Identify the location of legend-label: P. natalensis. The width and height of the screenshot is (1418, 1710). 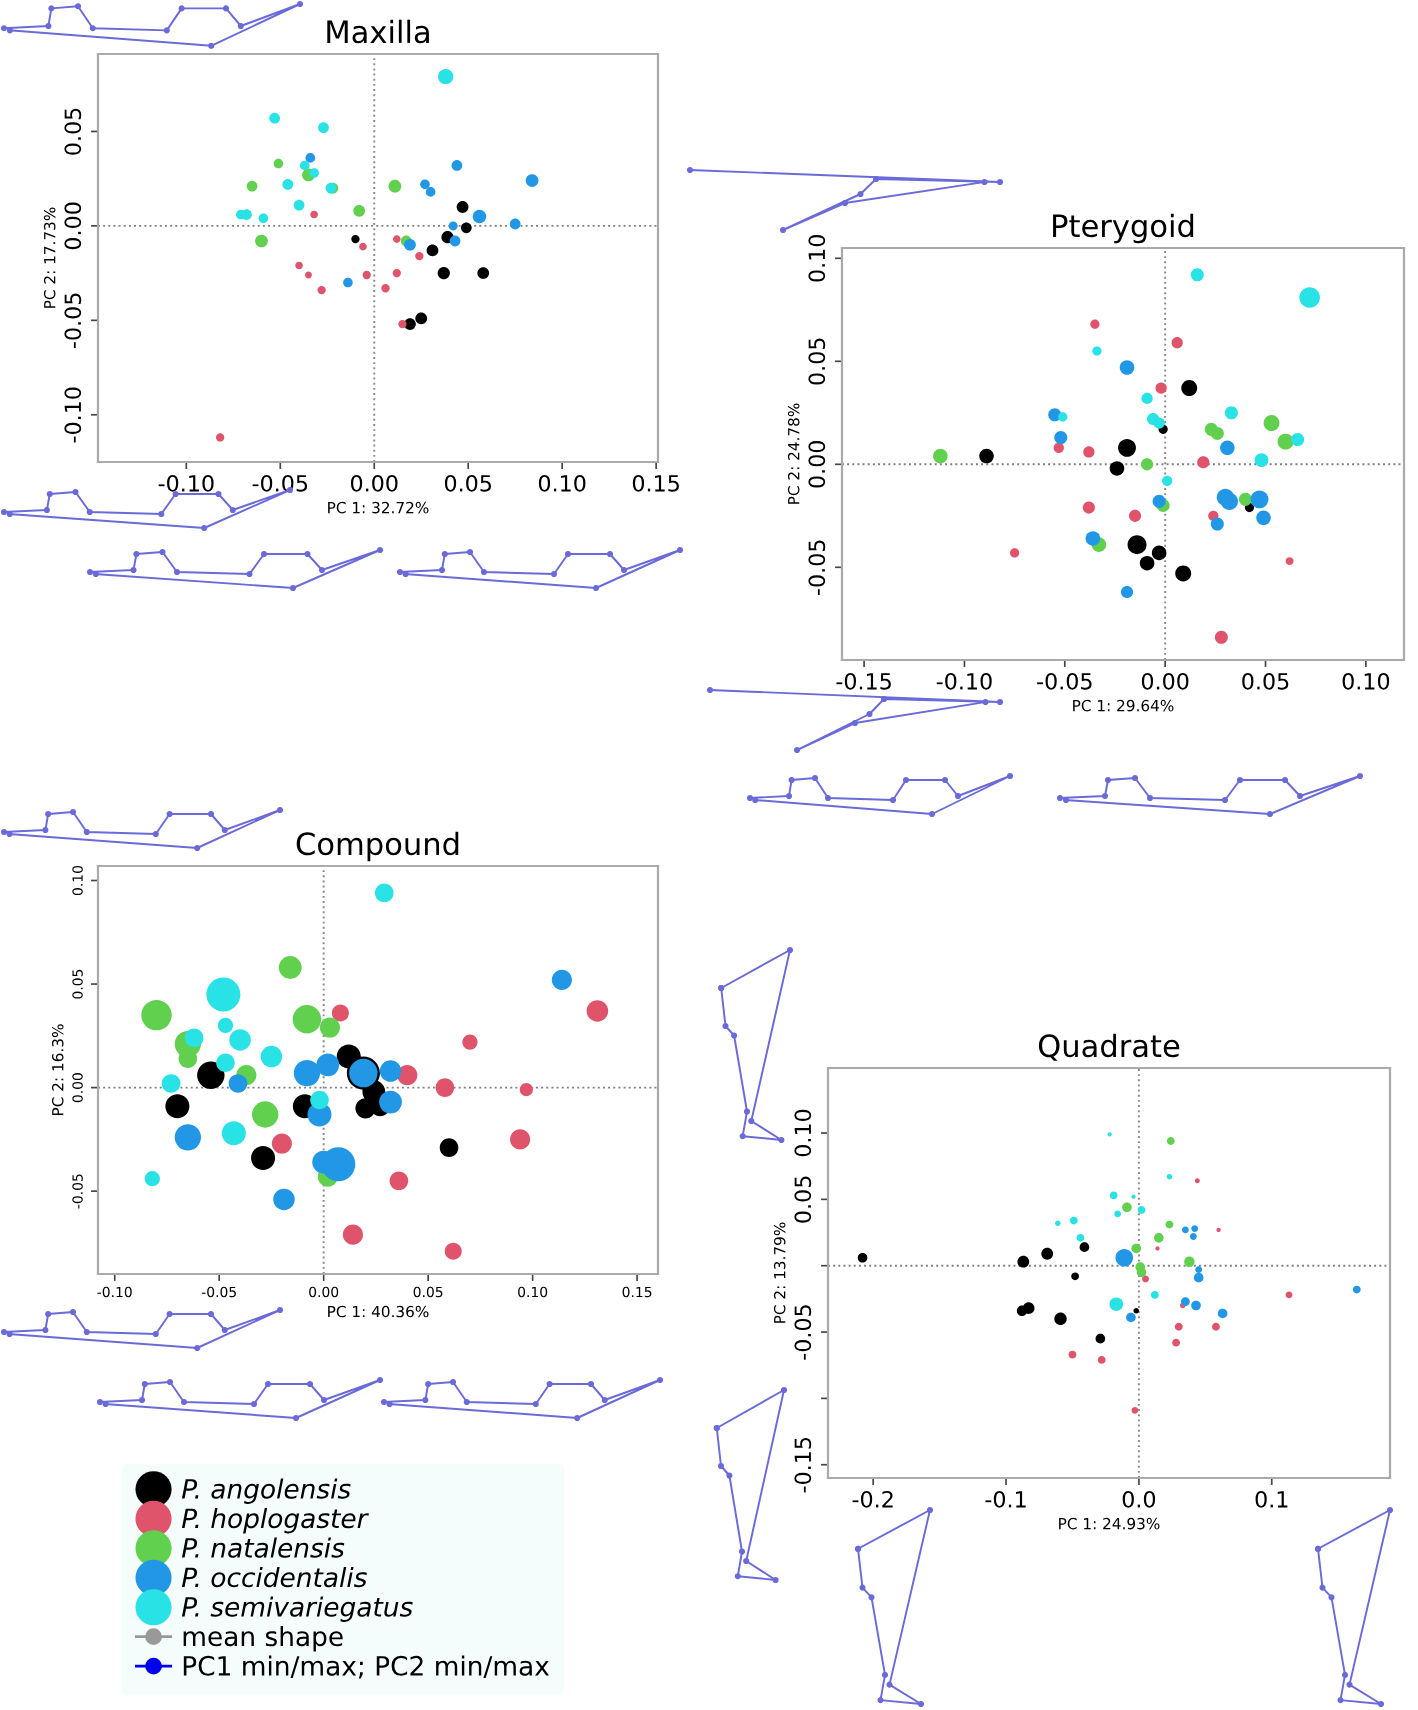
(263, 1547).